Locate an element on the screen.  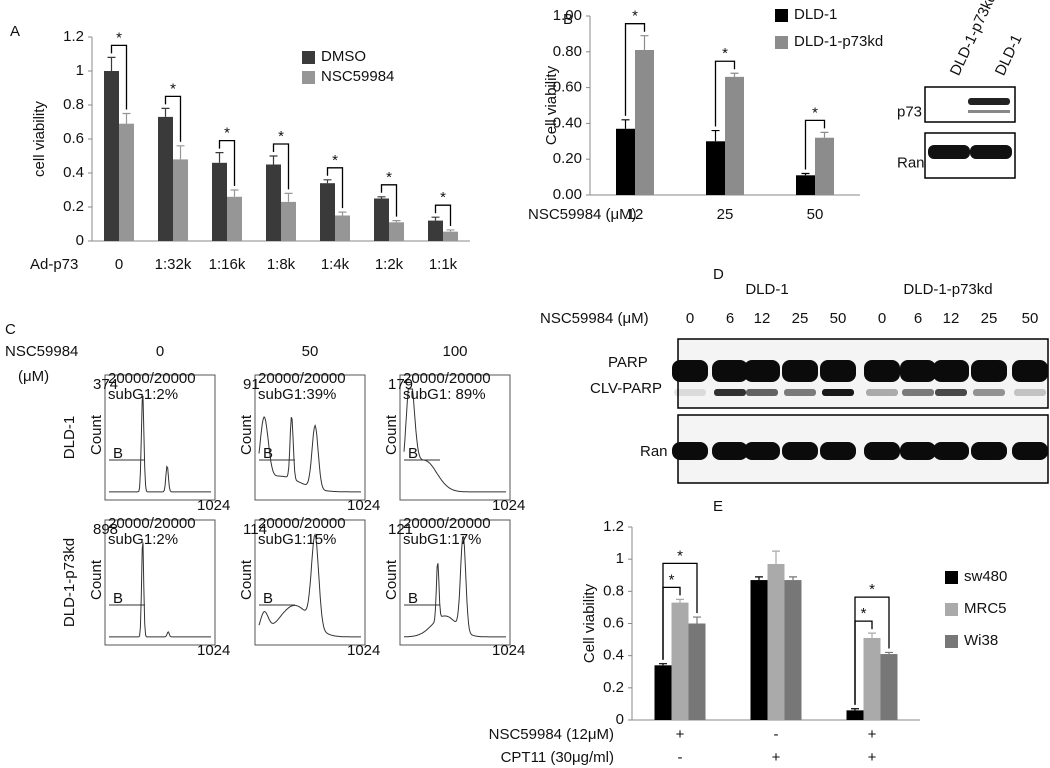
y-tick-label: 0.00 is located at coordinates (567, 194).